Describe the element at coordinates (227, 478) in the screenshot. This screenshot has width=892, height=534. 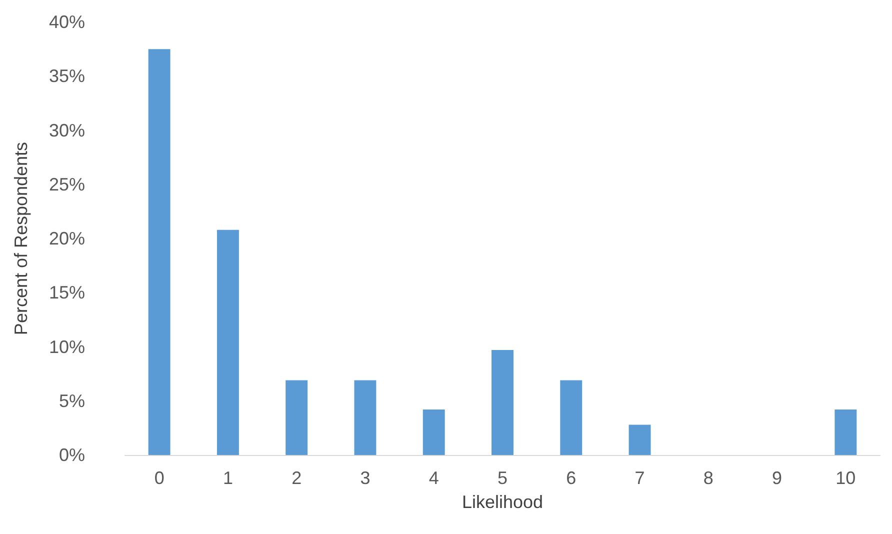
I see `x-tick-label: 1` at that location.